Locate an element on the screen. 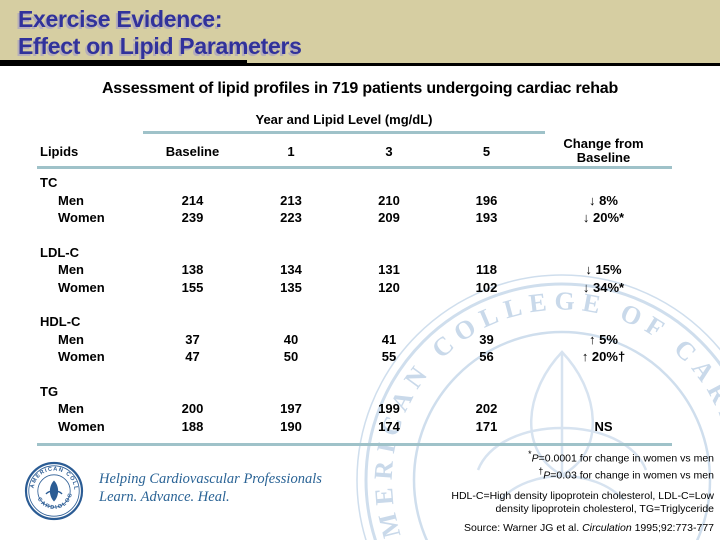  col-header-year3: 3 is located at coordinates (389, 151).